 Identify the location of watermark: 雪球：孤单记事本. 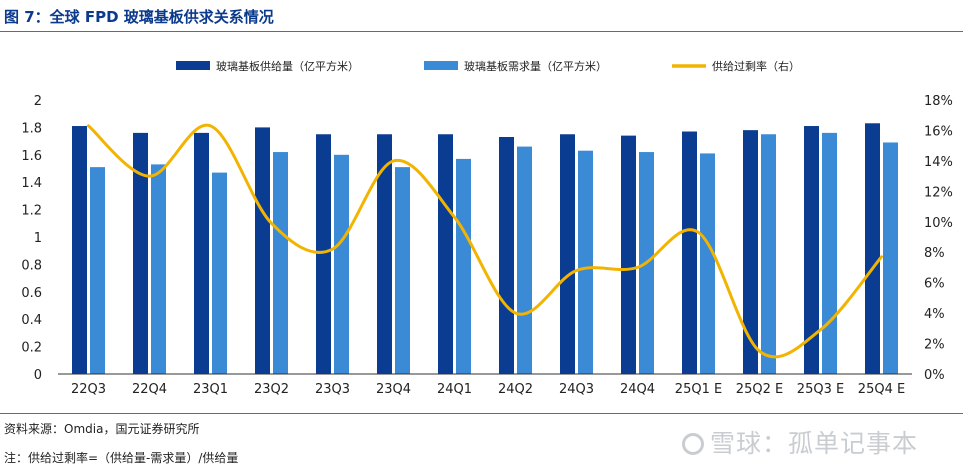
(800, 442).